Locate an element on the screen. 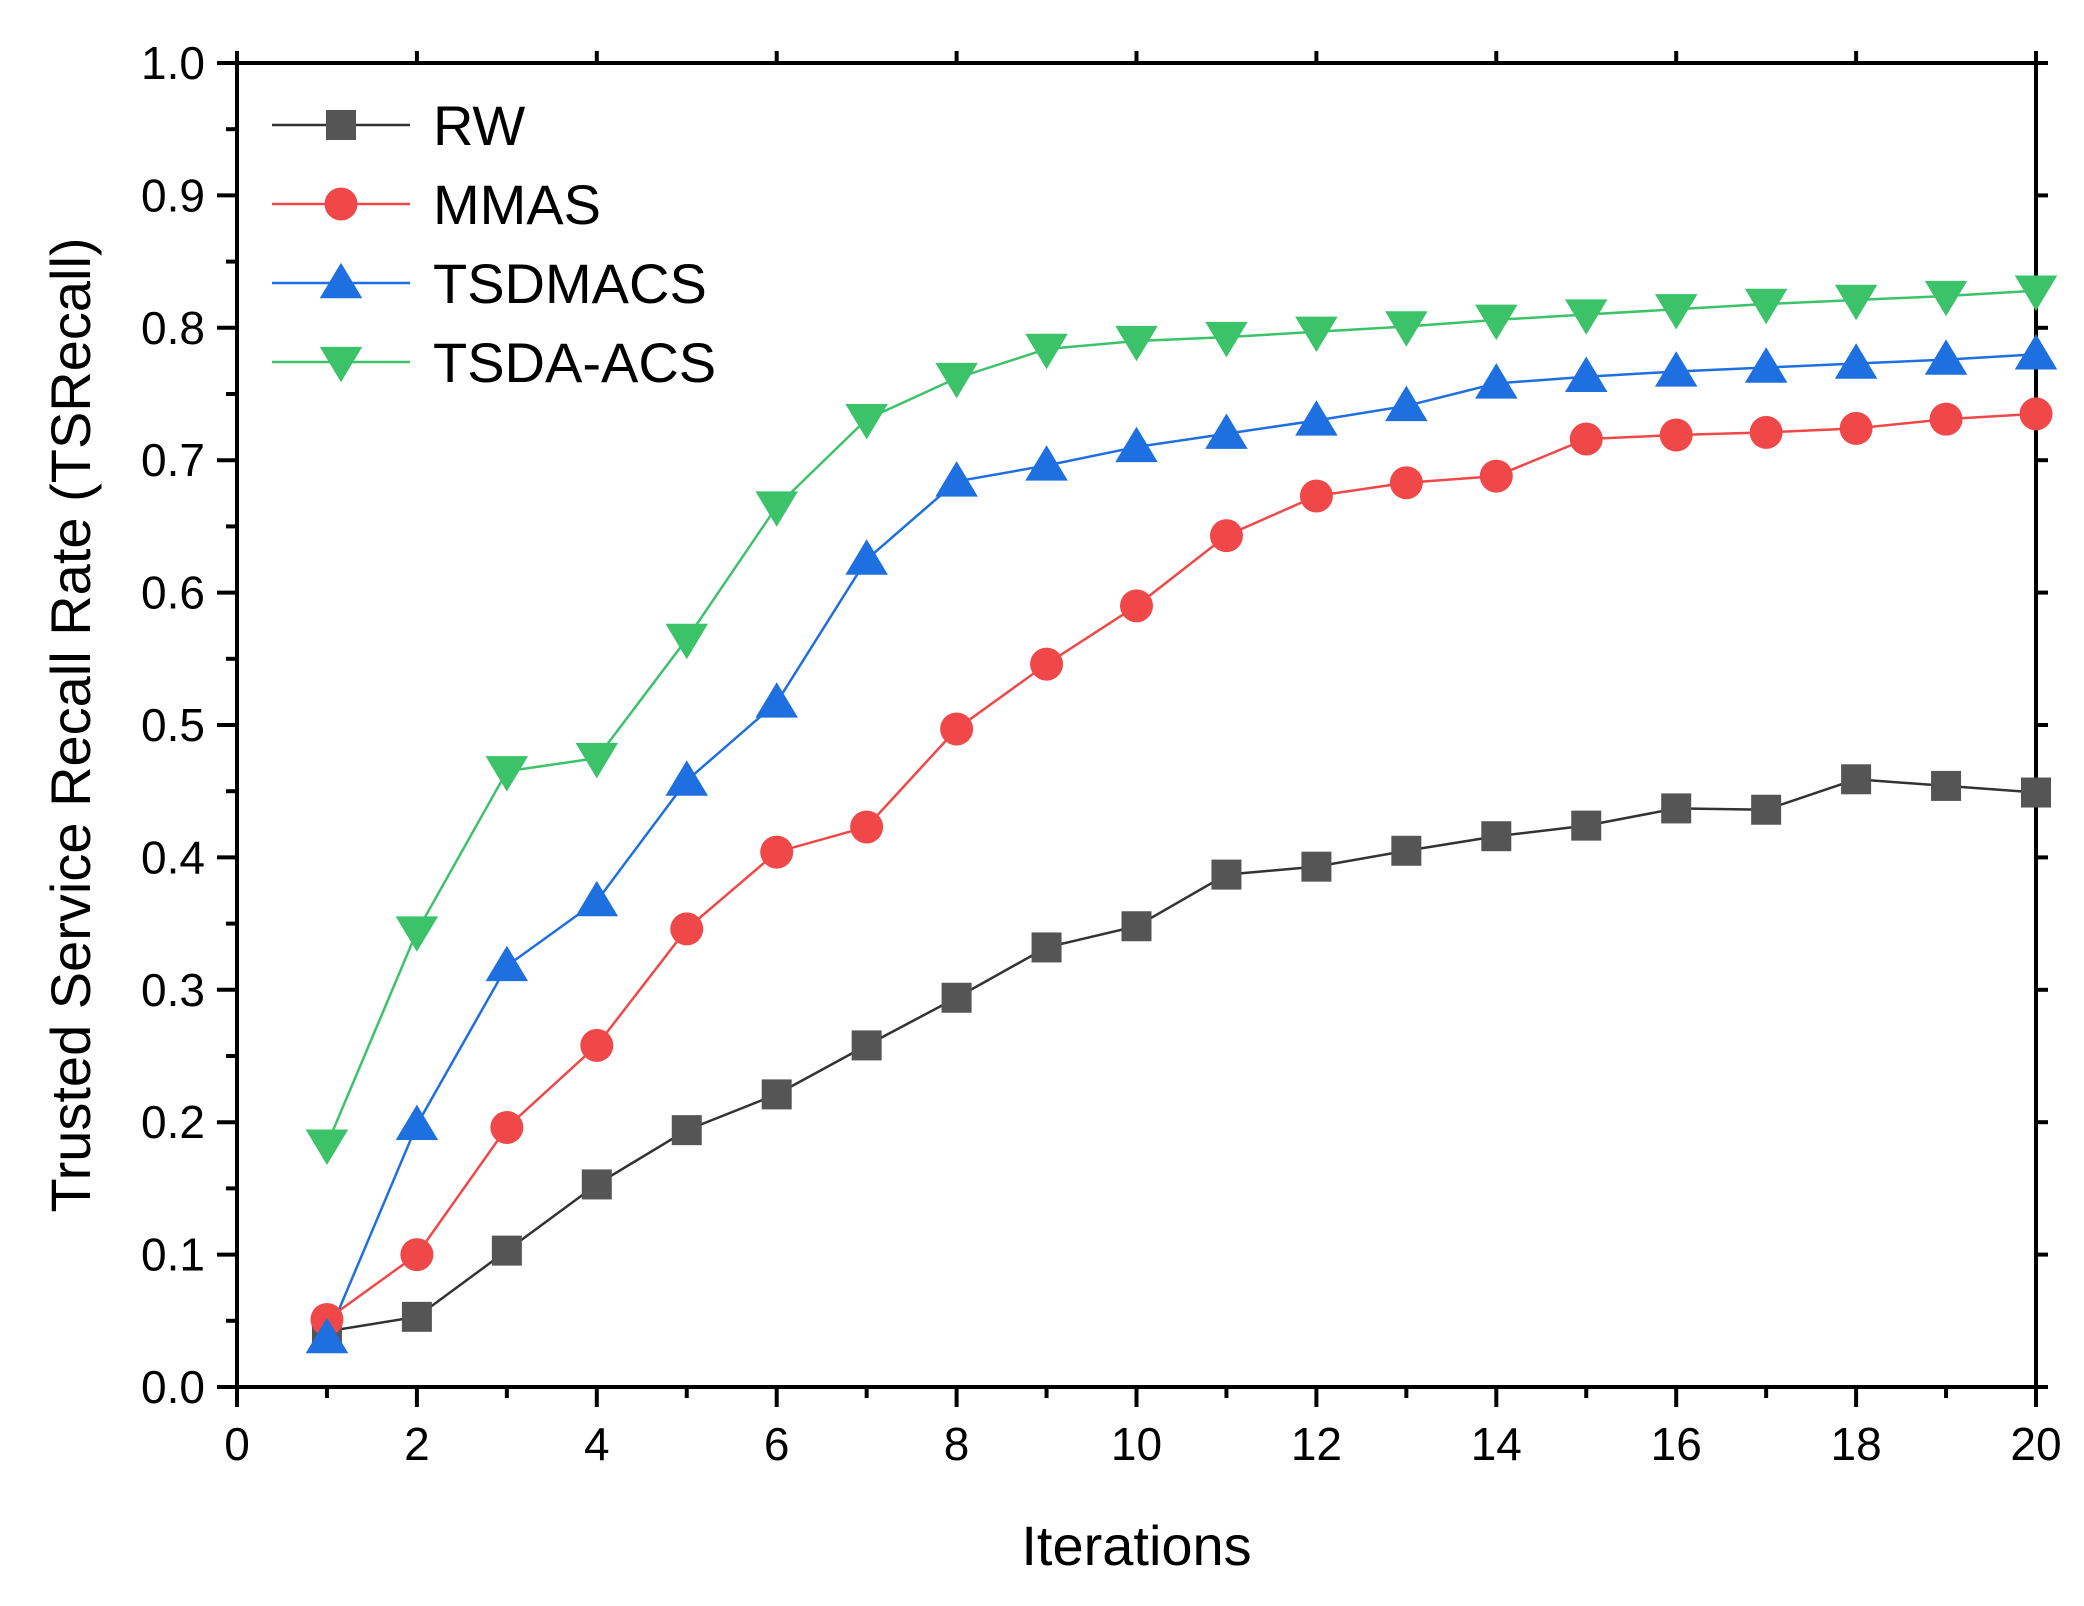 Image resolution: width=2084 pixels, height=1606 pixels. legend-label-tsda-acs: TSDA-ACS is located at coordinates (574, 362).